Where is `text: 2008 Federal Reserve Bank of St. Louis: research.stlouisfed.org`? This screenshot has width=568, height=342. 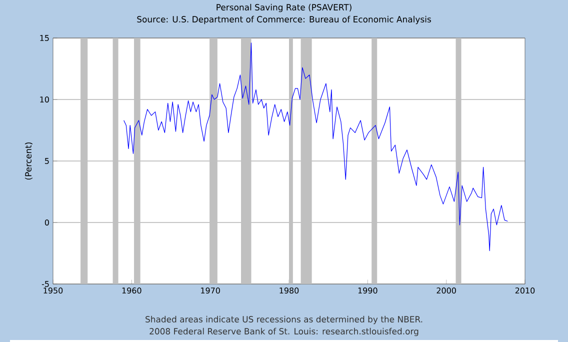 text: 2008 Federal Reserve Bank of St. Louis: research.stlouisfed.org is located at coordinates (284, 332).